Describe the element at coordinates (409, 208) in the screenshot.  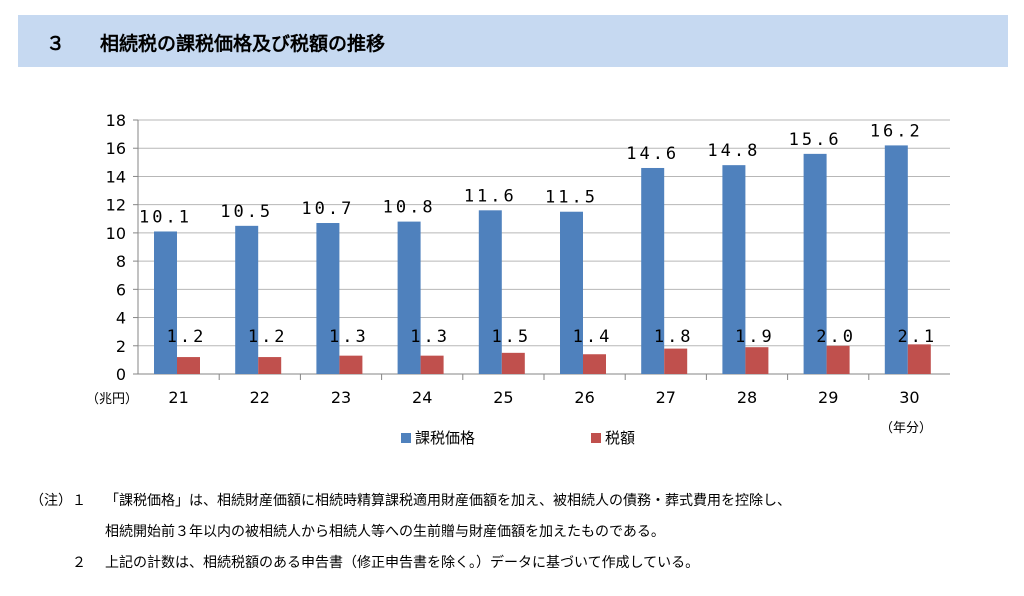
I see `data-label: 10.8` at that location.